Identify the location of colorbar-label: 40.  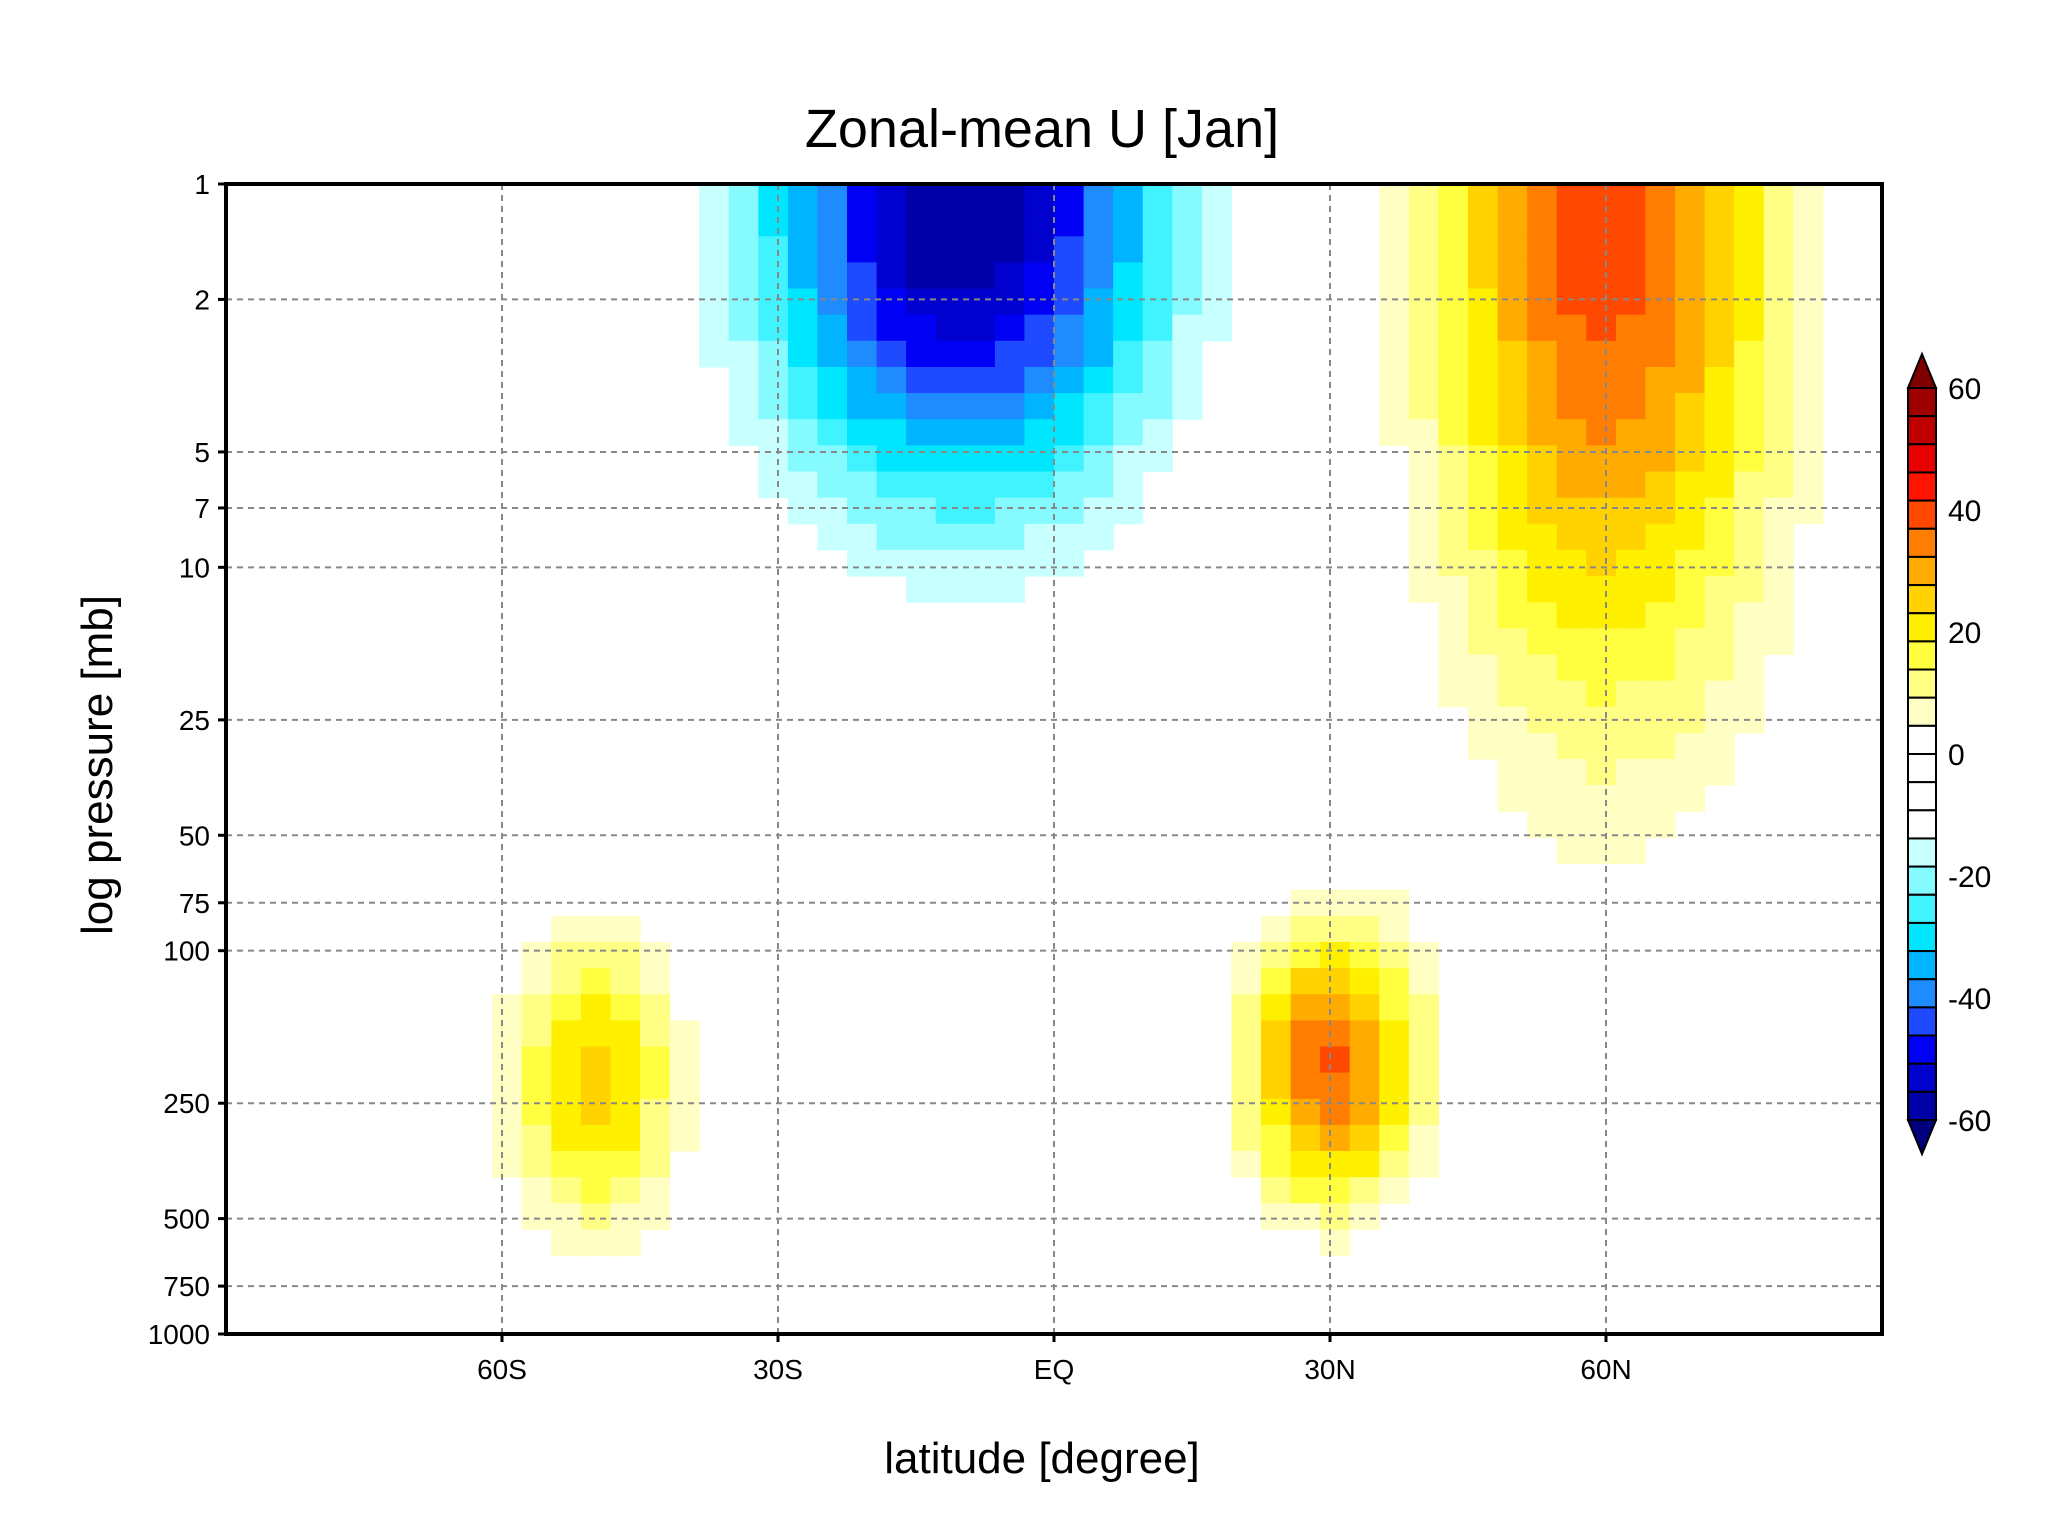
(1964, 511).